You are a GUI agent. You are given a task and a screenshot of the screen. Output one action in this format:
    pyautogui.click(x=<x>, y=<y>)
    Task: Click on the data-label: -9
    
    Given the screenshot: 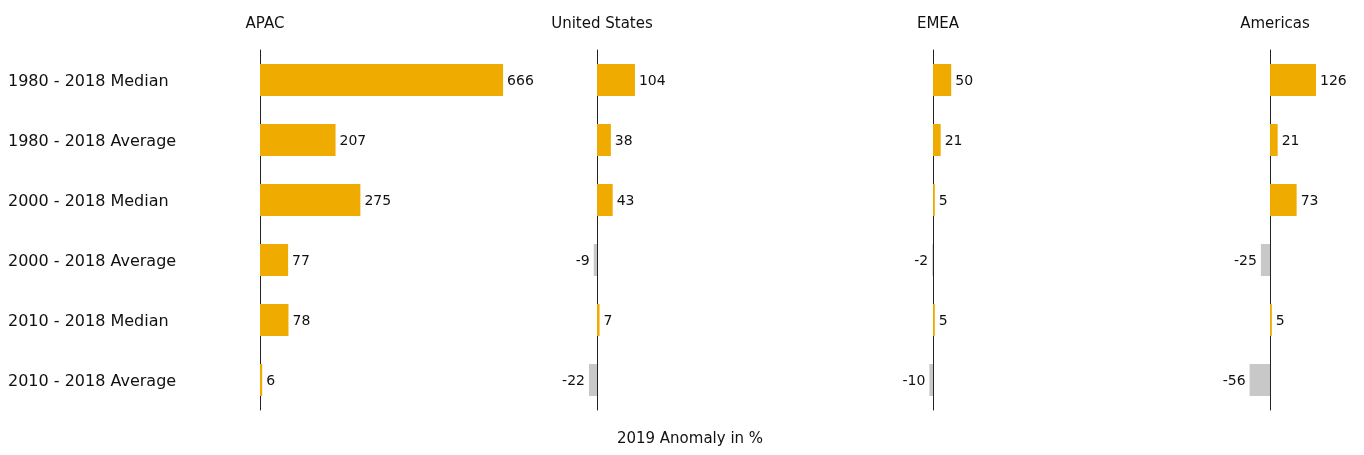 What is the action you would take?
    pyautogui.click(x=582, y=260)
    